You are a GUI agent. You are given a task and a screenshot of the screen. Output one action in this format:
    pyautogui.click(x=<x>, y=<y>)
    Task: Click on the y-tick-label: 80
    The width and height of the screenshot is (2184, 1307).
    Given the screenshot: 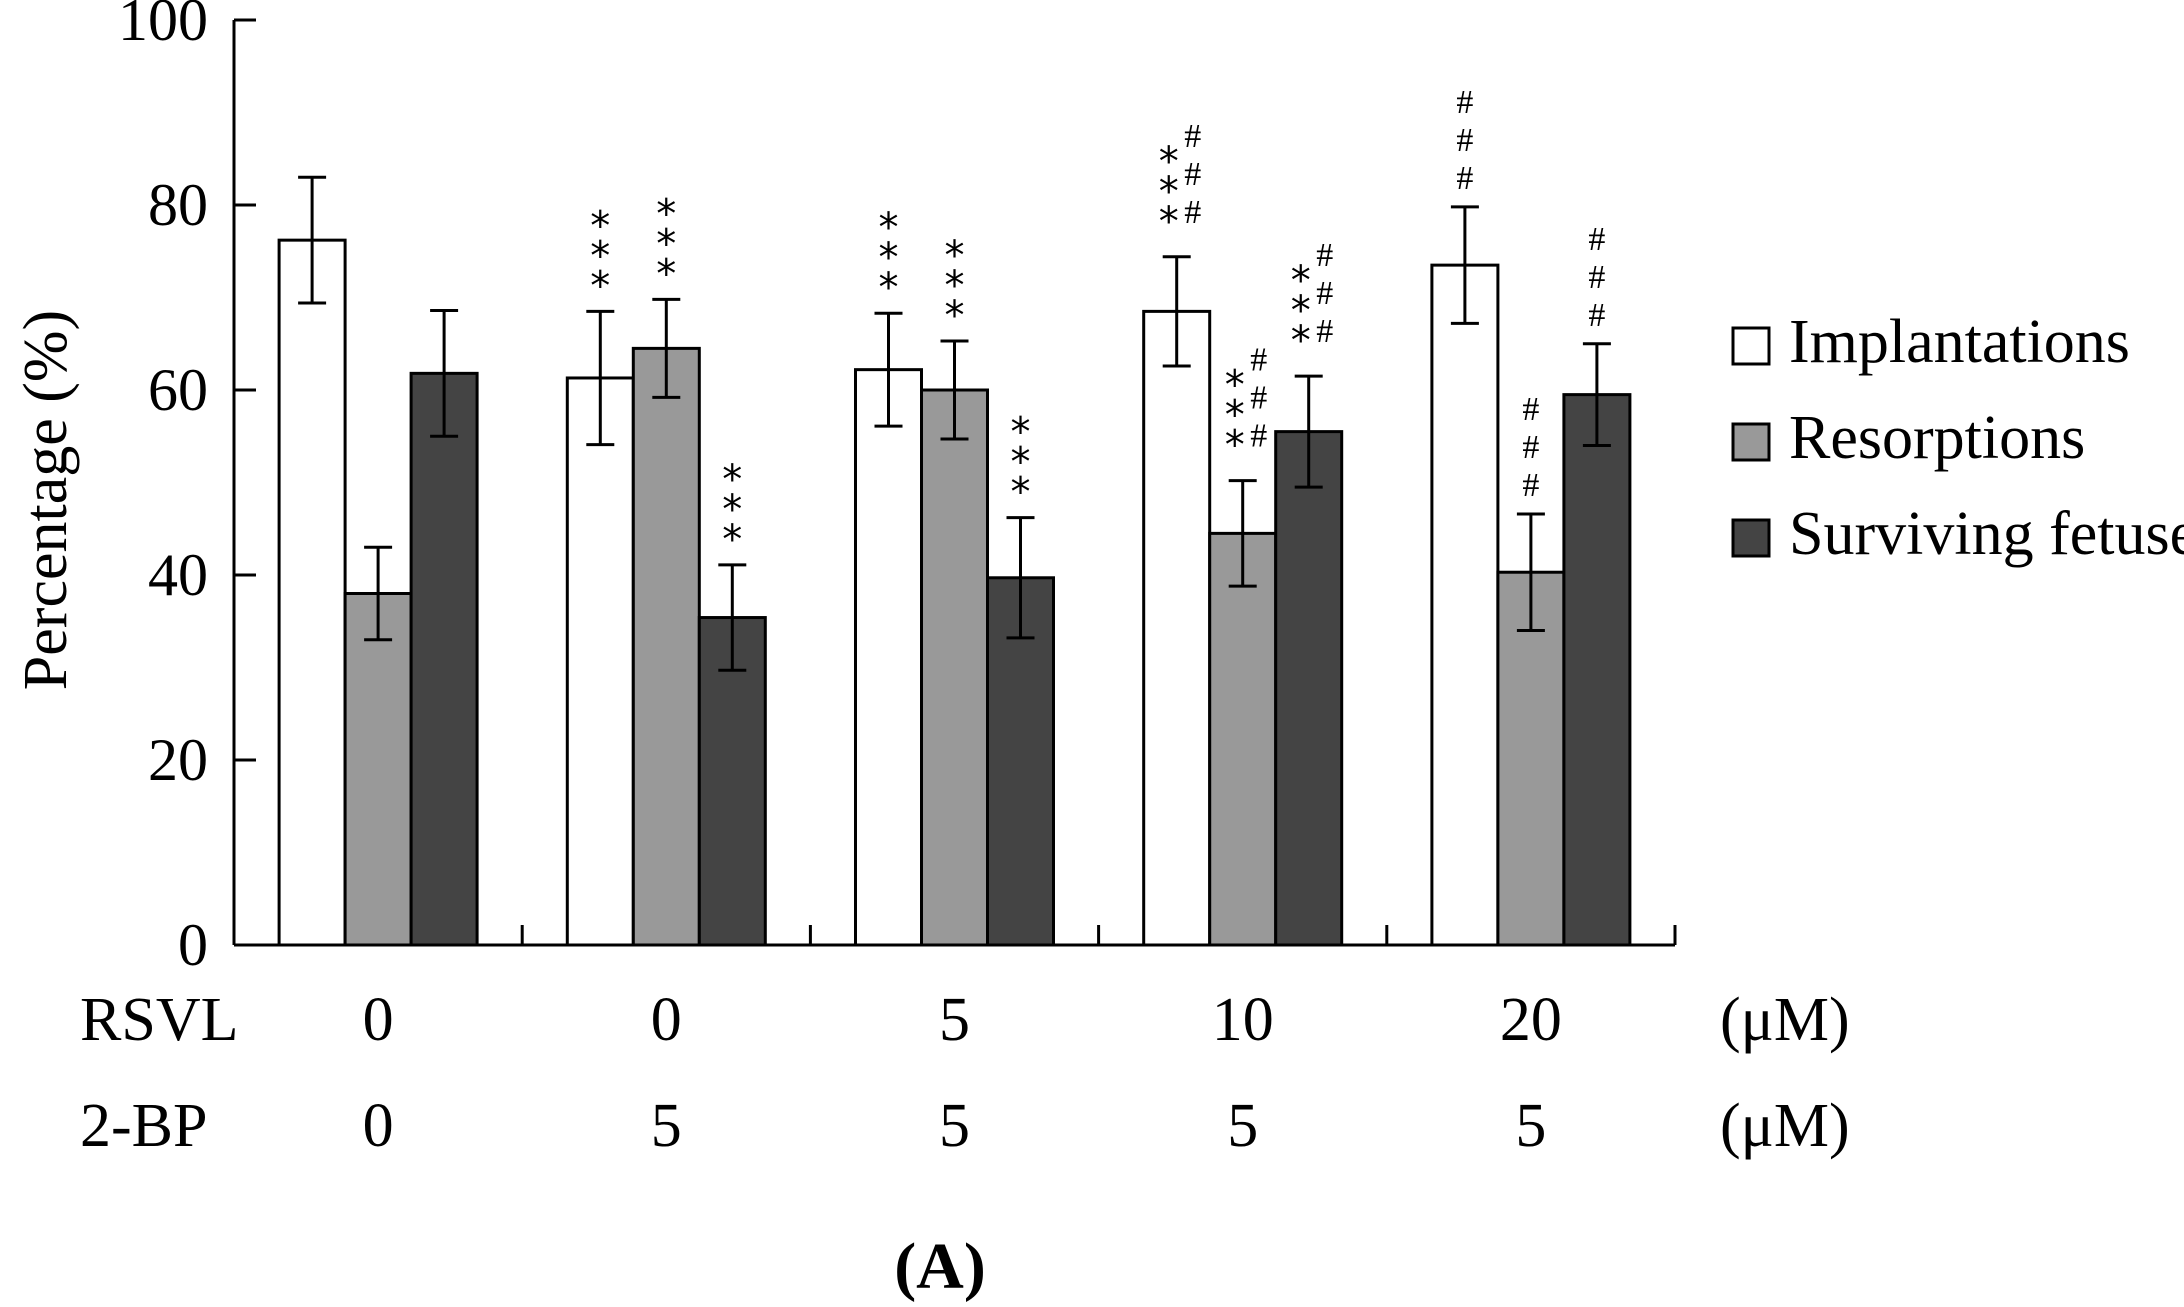 What is the action you would take?
    pyautogui.click(x=178, y=205)
    